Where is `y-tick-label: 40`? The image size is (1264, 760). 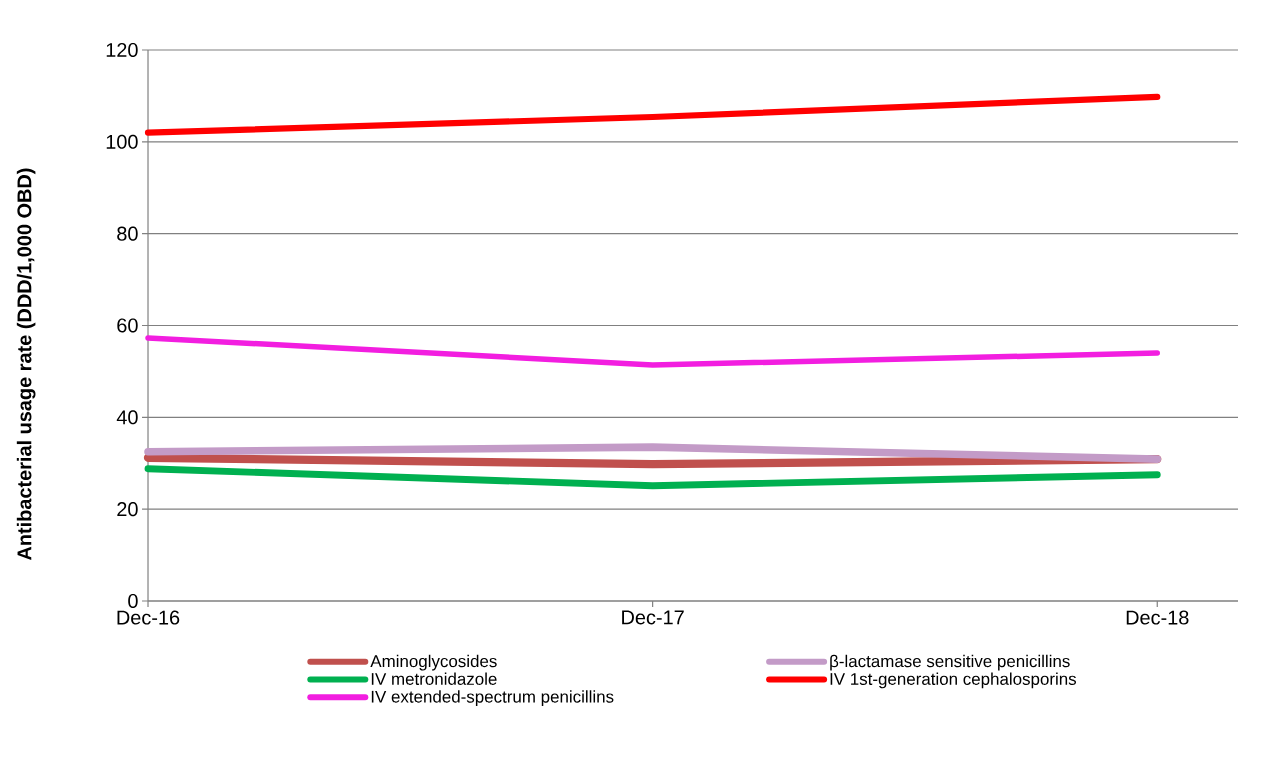
y-tick-label: 40 is located at coordinates (127, 417).